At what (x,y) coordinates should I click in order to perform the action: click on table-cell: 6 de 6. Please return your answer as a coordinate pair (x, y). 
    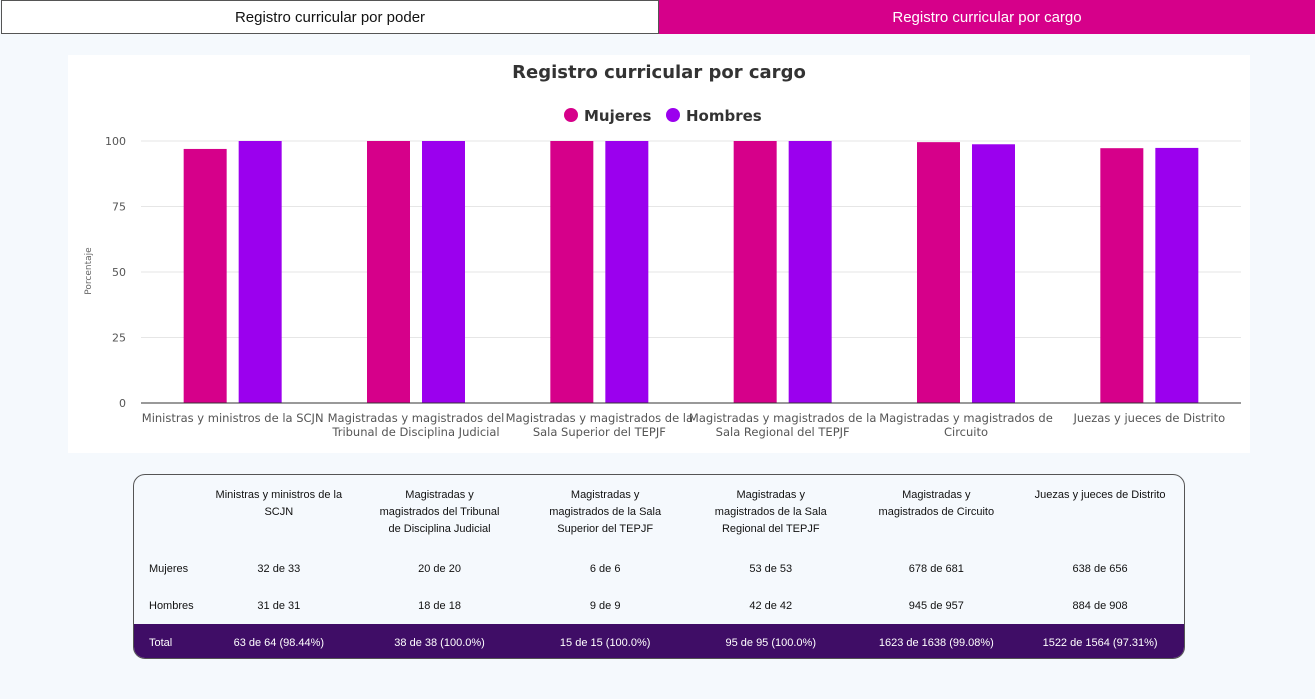
    Looking at the image, I should click on (605, 568).